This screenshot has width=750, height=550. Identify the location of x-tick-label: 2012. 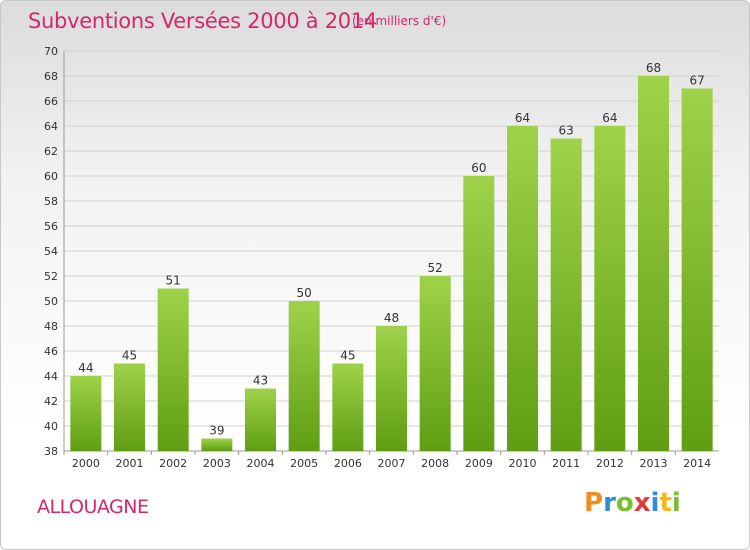
(610, 463).